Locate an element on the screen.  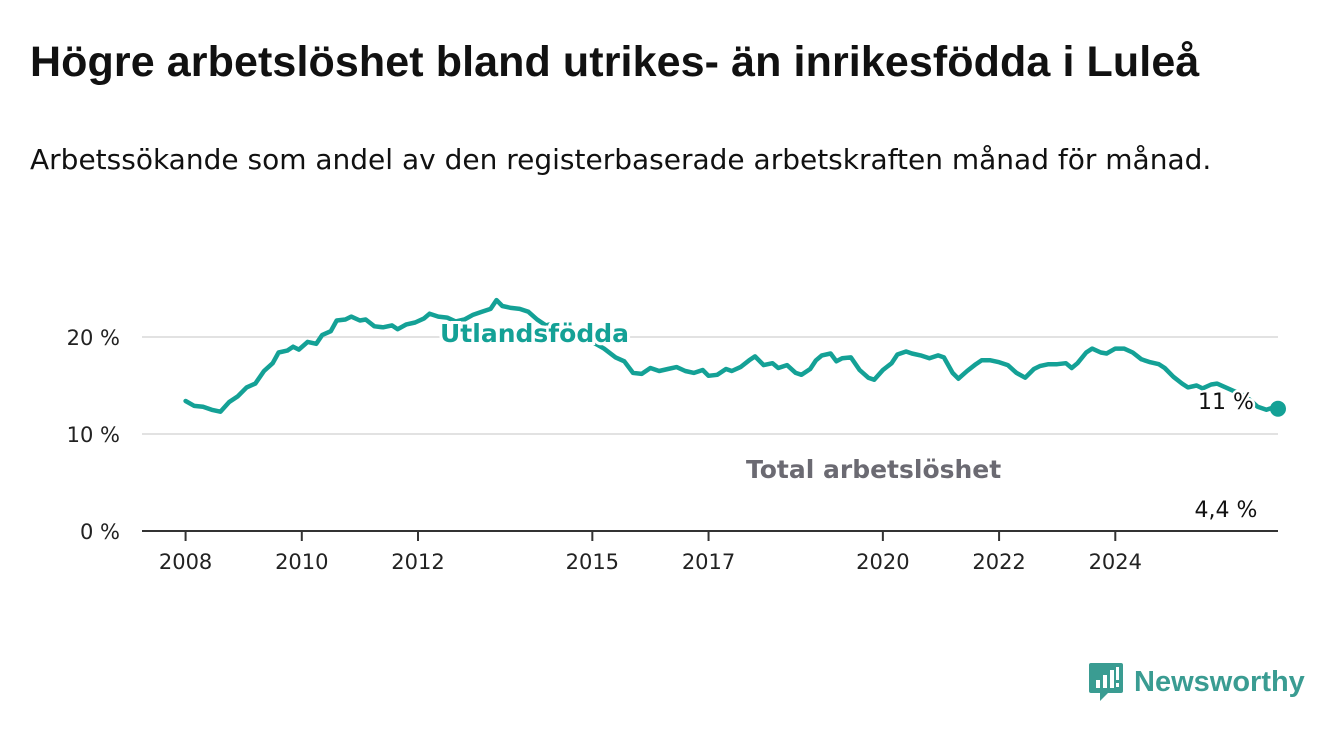
brand-logo: Newsworthy is located at coordinates (1196, 682).